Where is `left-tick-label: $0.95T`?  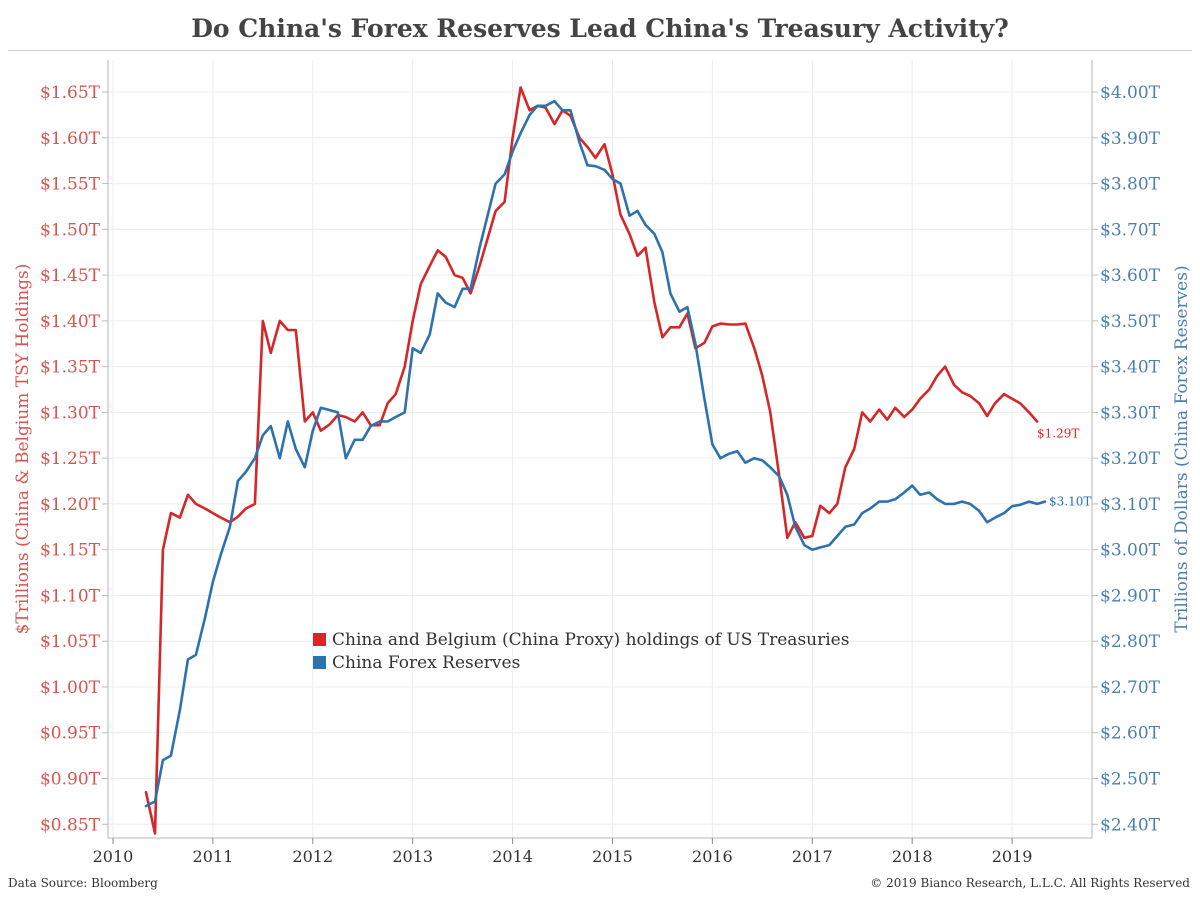
left-tick-label: $0.95T is located at coordinates (70, 734).